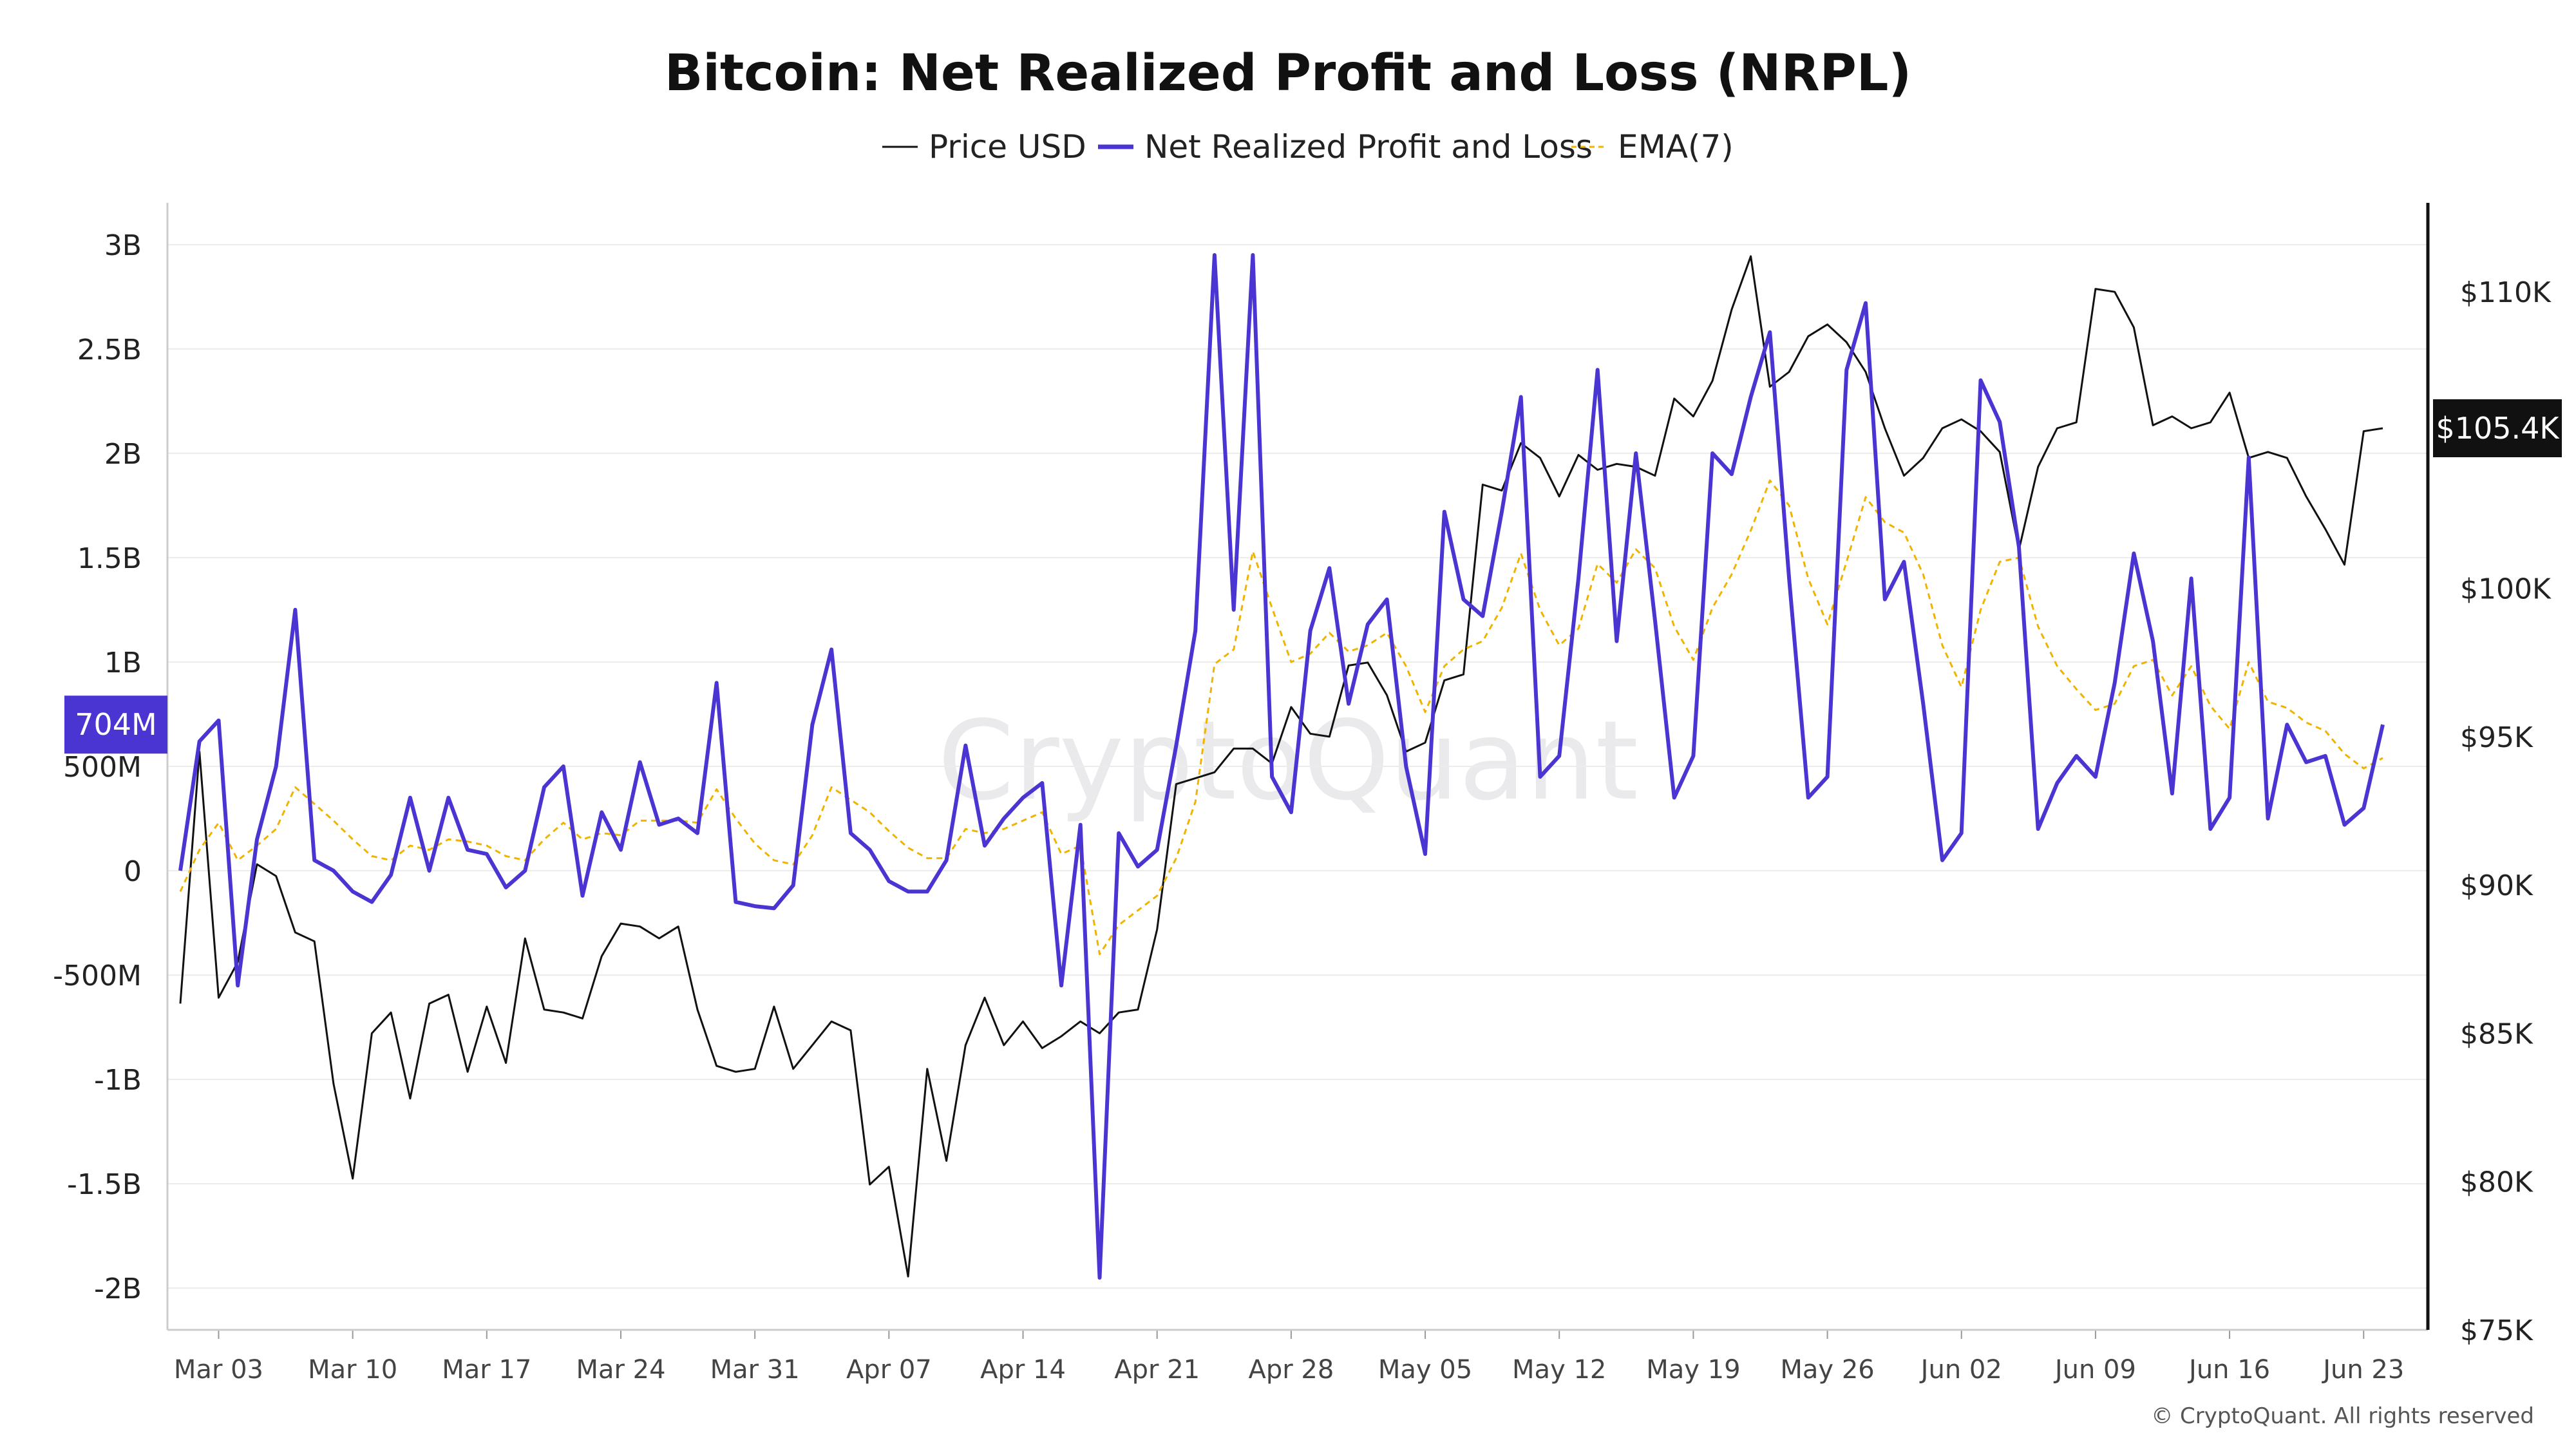  Describe the element at coordinates (1425, 1370) in the screenshot. I see `x-tick-label: May 05` at that location.